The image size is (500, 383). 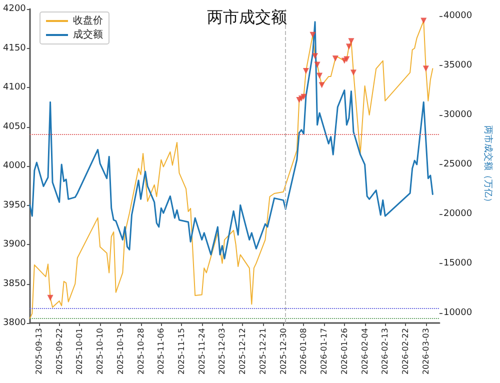 What do you see at coordinates (14, 205) in the screenshot?
I see `y-tick-label: 3950` at bounding box center [14, 205].